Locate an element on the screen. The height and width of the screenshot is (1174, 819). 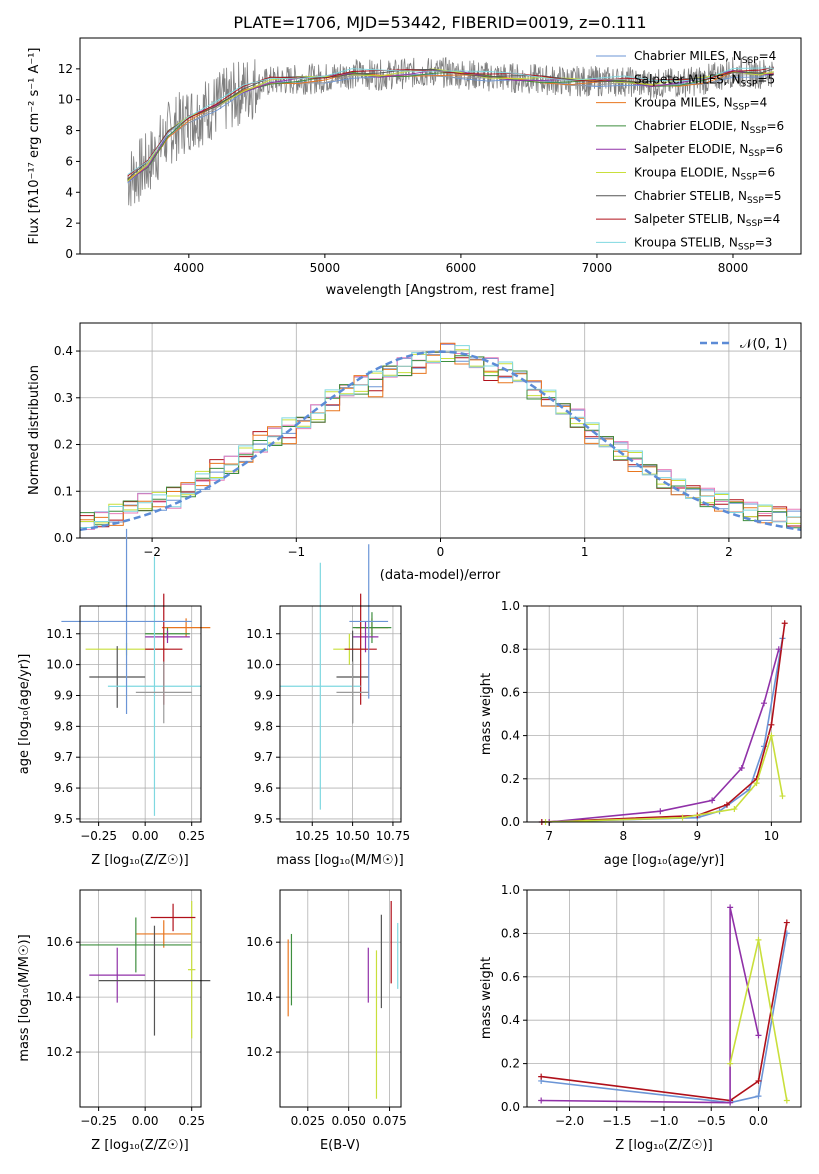
normal-curve is located at coordinates (440, 441).